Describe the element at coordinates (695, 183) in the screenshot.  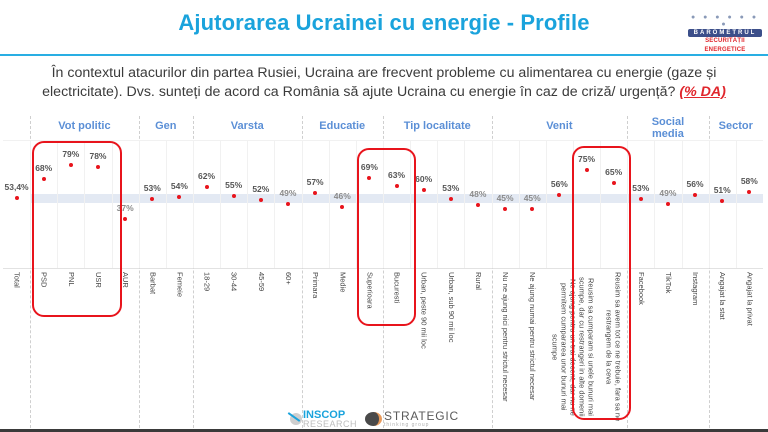
I see `value-label: 56%` at that location.